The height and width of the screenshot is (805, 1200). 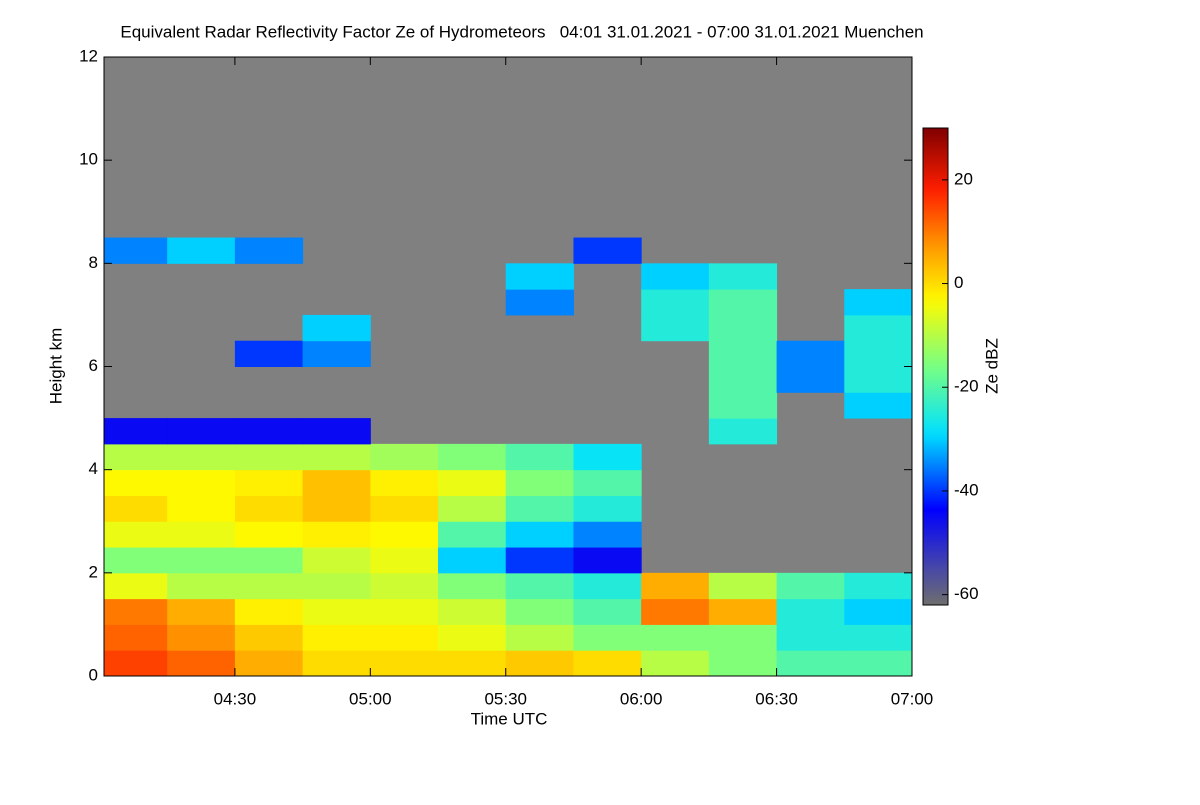 I want to click on y-axis-label: Height km, so click(x=55, y=366).